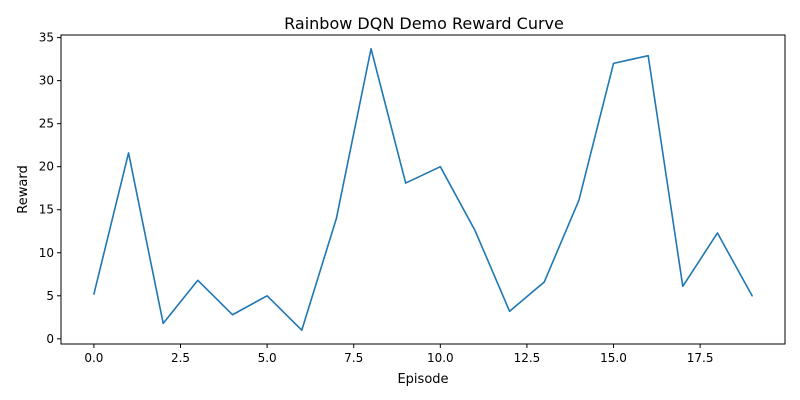 Image resolution: width=800 pixels, height=400 pixels. I want to click on y-tick-label: 0, so click(50, 339).